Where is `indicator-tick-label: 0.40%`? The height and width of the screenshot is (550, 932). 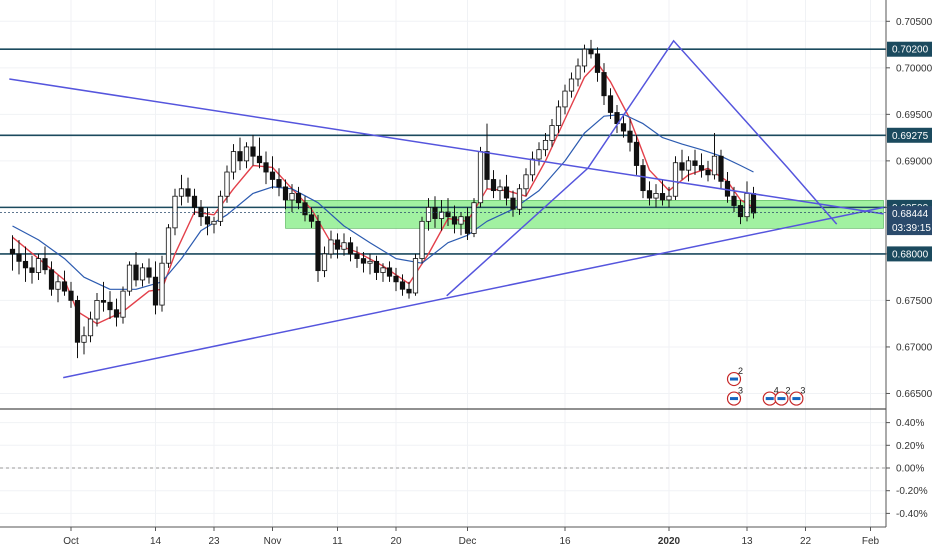
indicator-tick-label: 0.40% is located at coordinates (910, 423).